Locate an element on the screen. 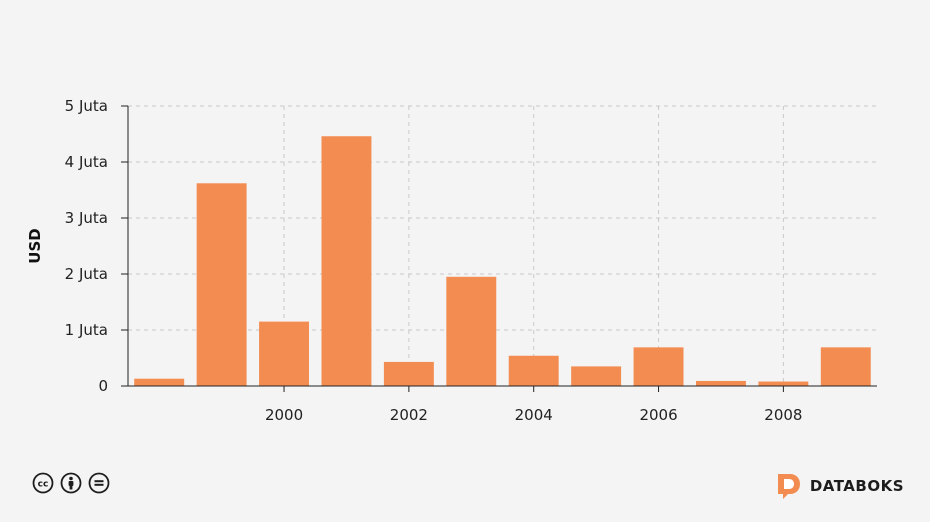 This screenshot has width=930, height=522. bar-2001 is located at coordinates (346, 261).